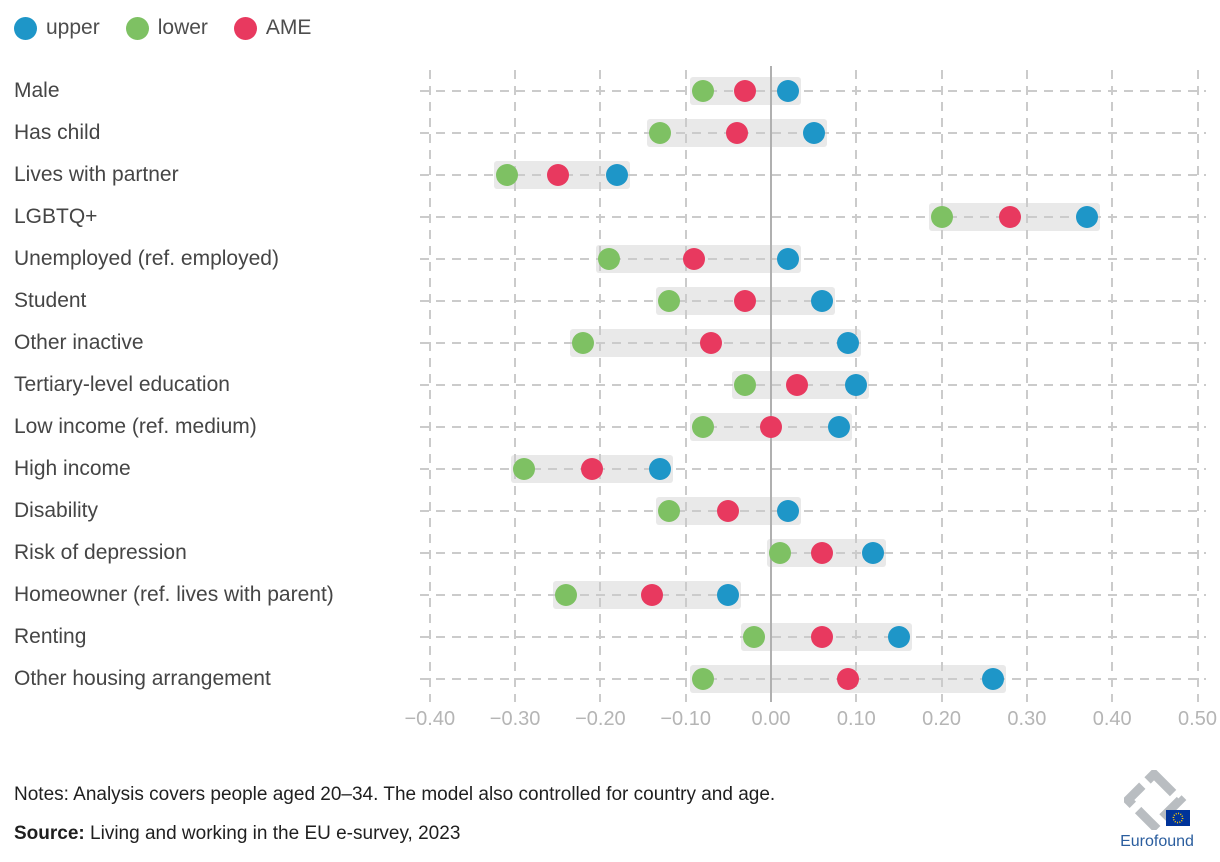  I want to click on eurofound-logo: Eurofound, so click(1157, 808).